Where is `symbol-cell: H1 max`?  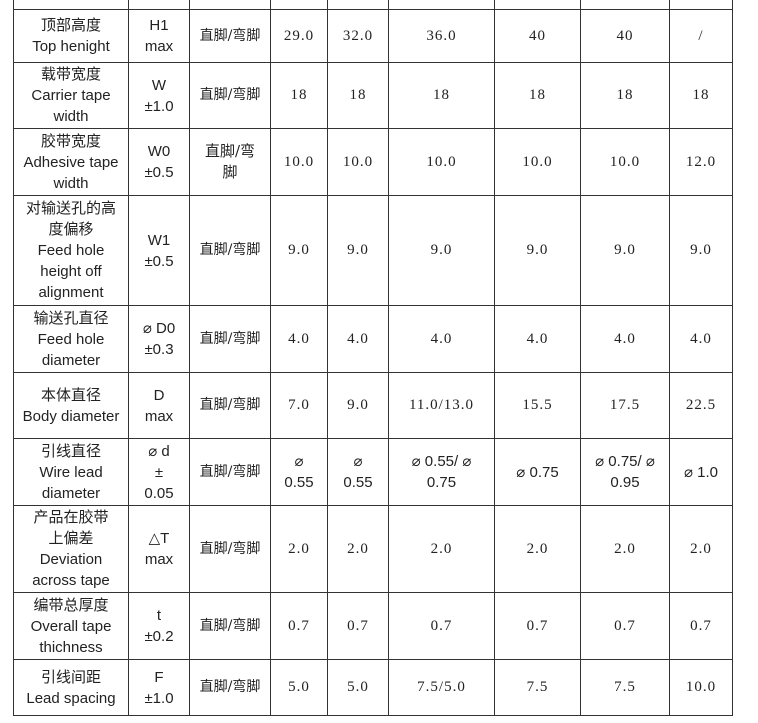 symbol-cell: H1 max is located at coordinates (159, 36).